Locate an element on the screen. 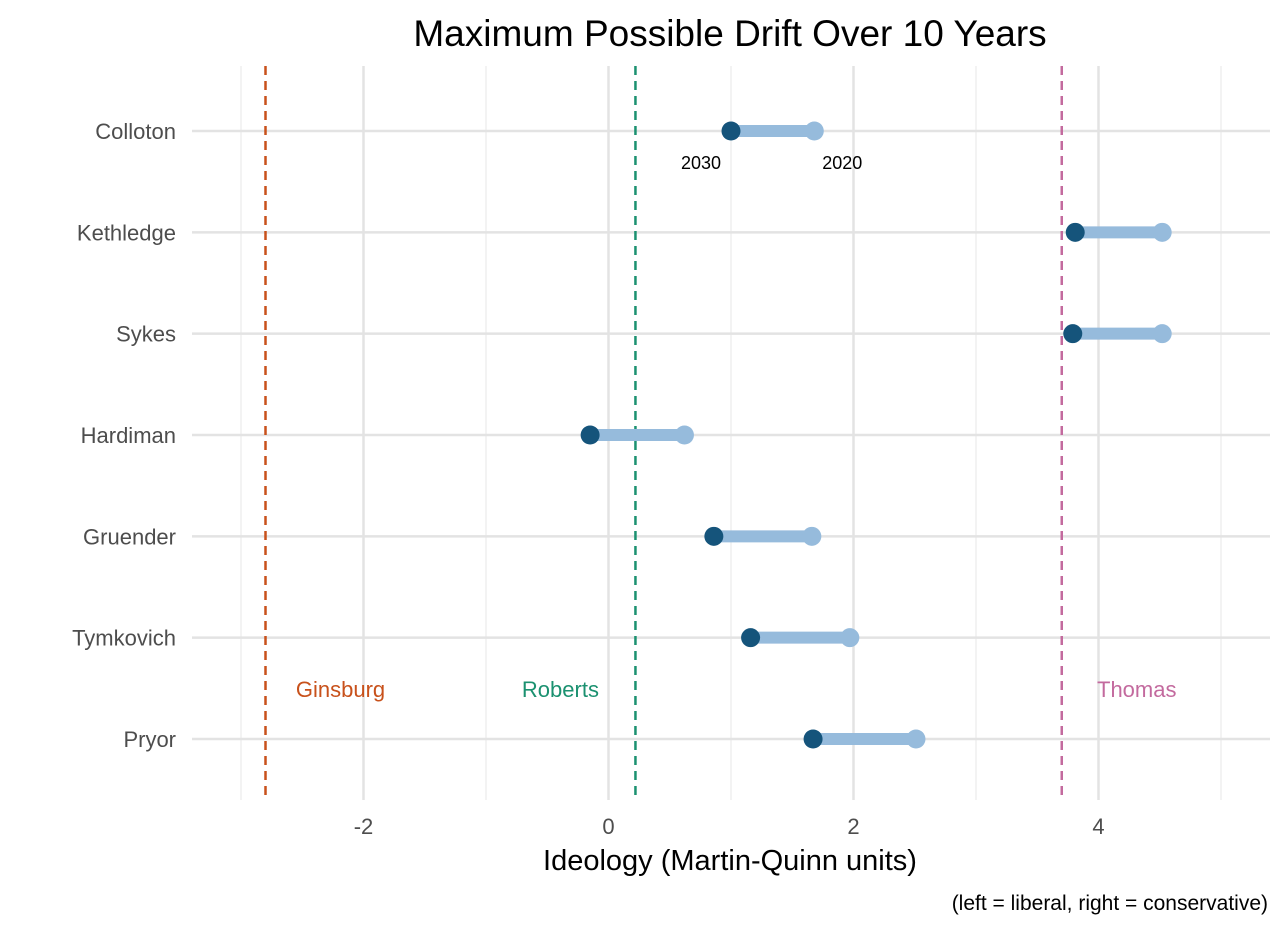 Image resolution: width=1287 pixels, height=932 pixels. point-2020-gruender is located at coordinates (812, 536).